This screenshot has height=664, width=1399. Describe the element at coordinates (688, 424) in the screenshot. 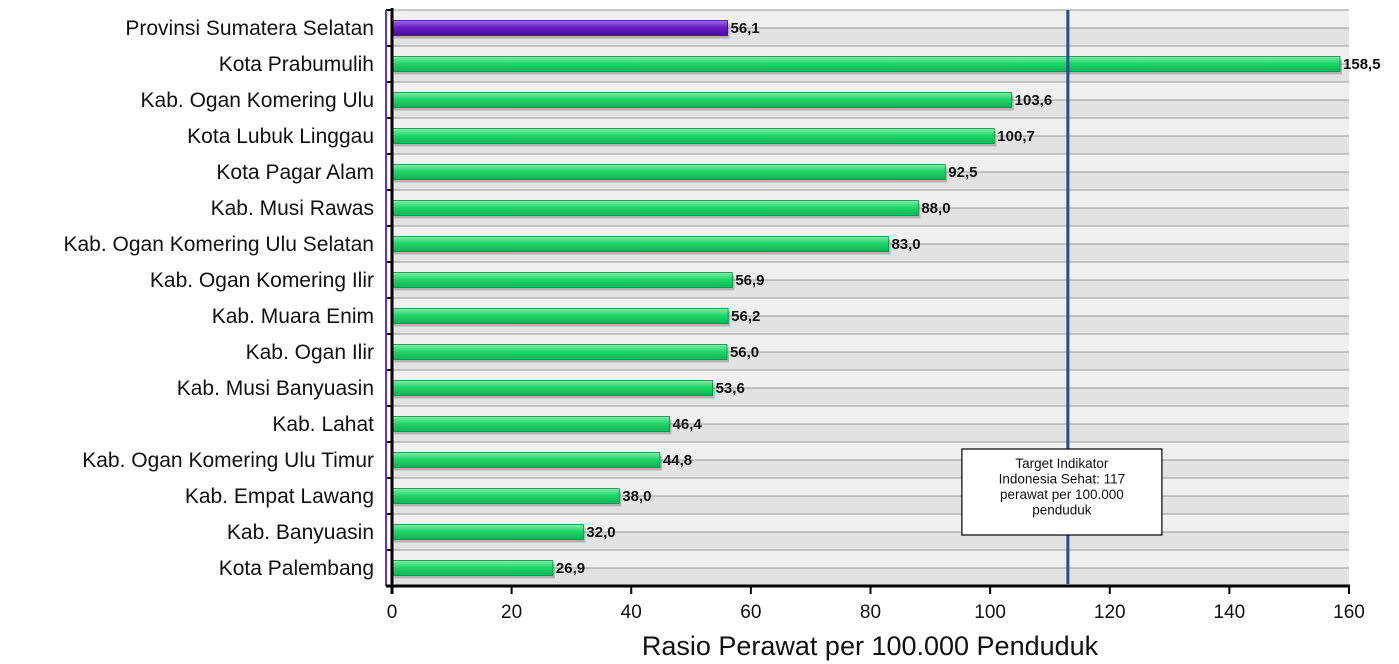

I see `value-label: 46,4` at that location.